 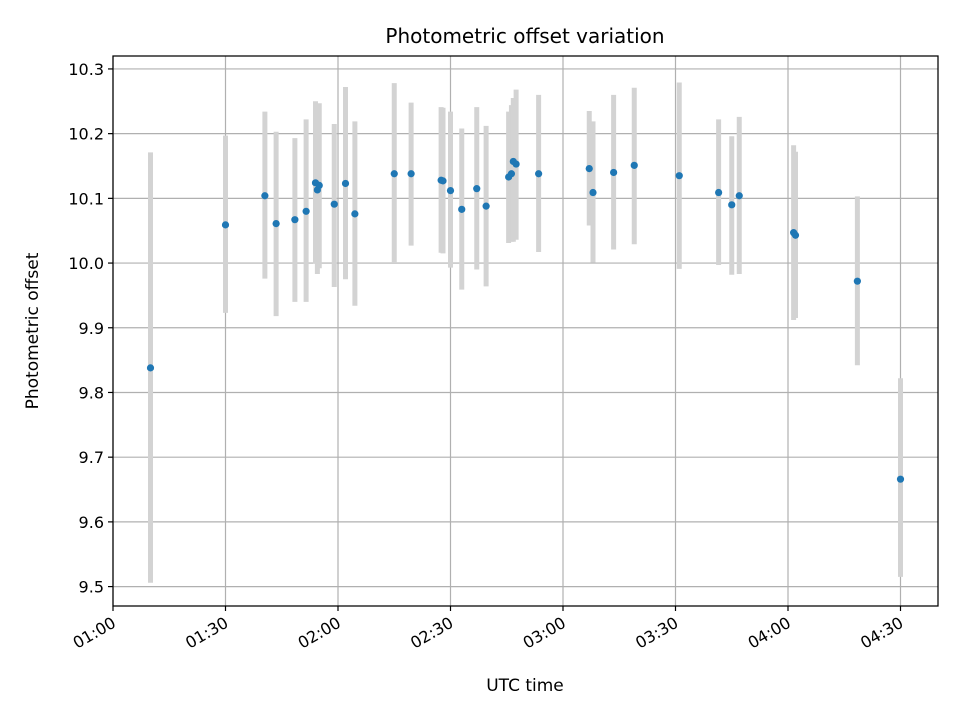 What do you see at coordinates (86, 263) in the screenshot?
I see `y-tick-label: 10.0` at bounding box center [86, 263].